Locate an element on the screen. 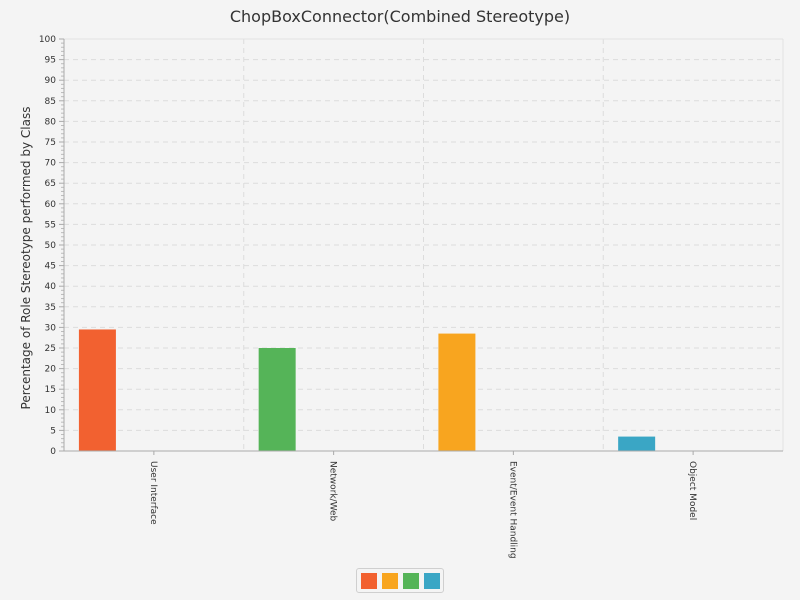 The height and width of the screenshot is (600, 800). y-tick-label: 75 is located at coordinates (50, 143).